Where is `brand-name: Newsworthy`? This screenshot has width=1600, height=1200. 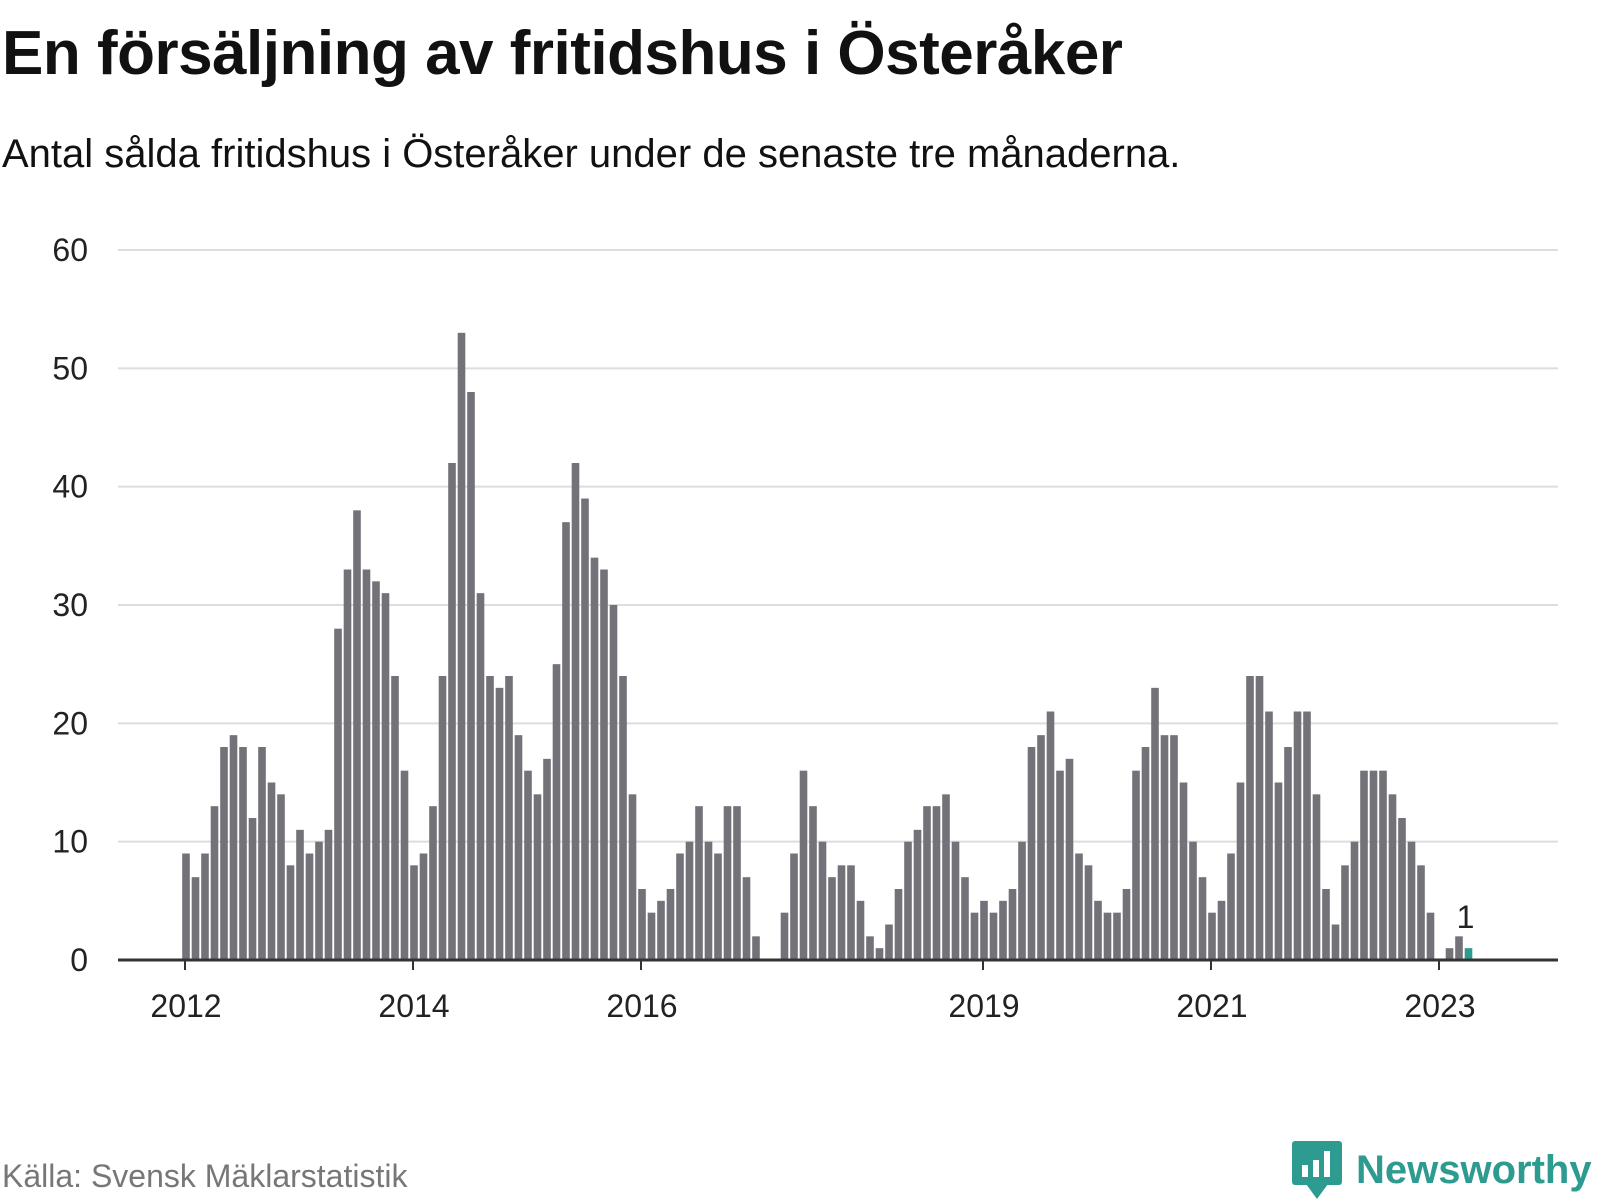
brand-name: Newsworthy is located at coordinates (1474, 1169).